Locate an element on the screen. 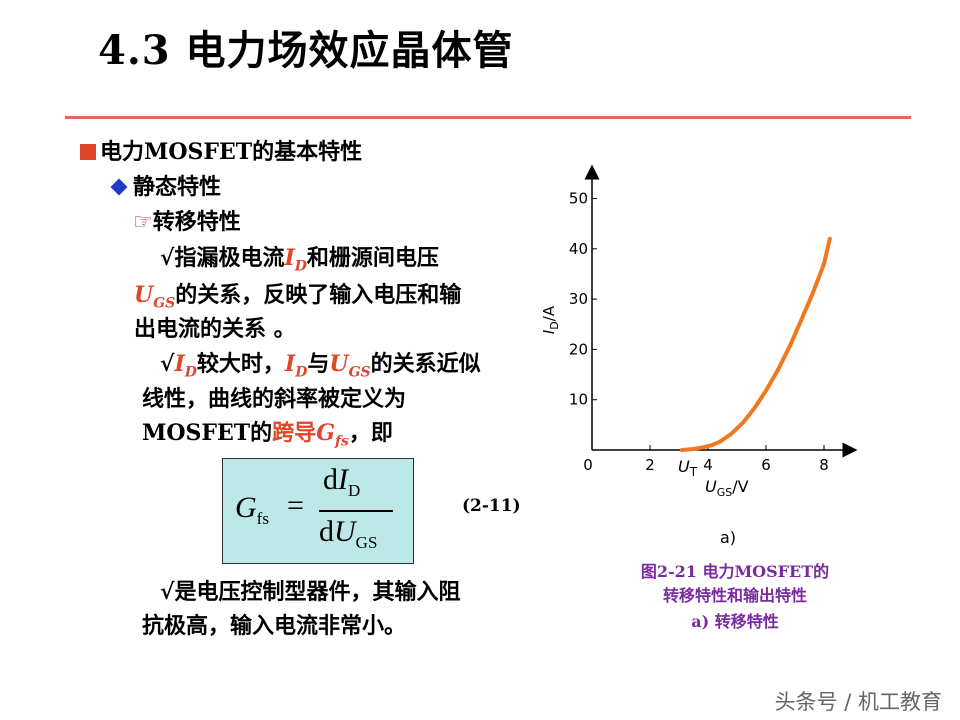 The image size is (960, 720). para1-text-b: 的关系，反映了输入电压和输 is located at coordinates (318, 295).